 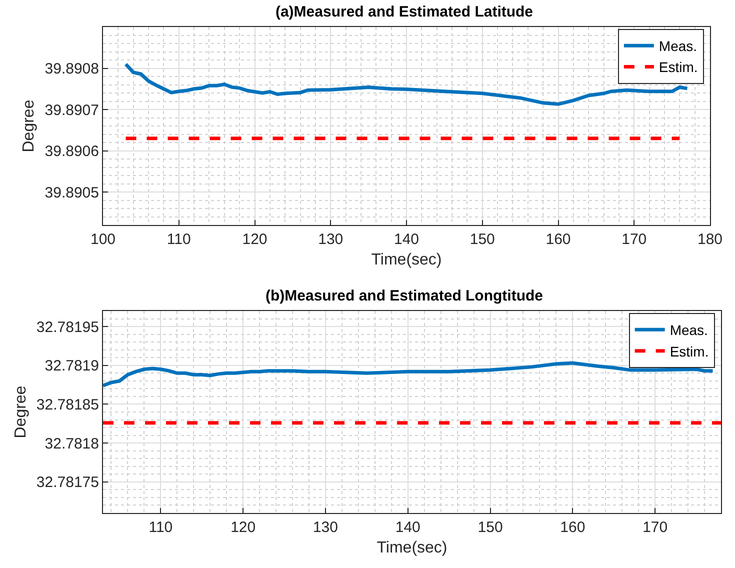 I want to click on chart-title: (b)Measured and Estimated Longtitude, so click(x=404, y=296).